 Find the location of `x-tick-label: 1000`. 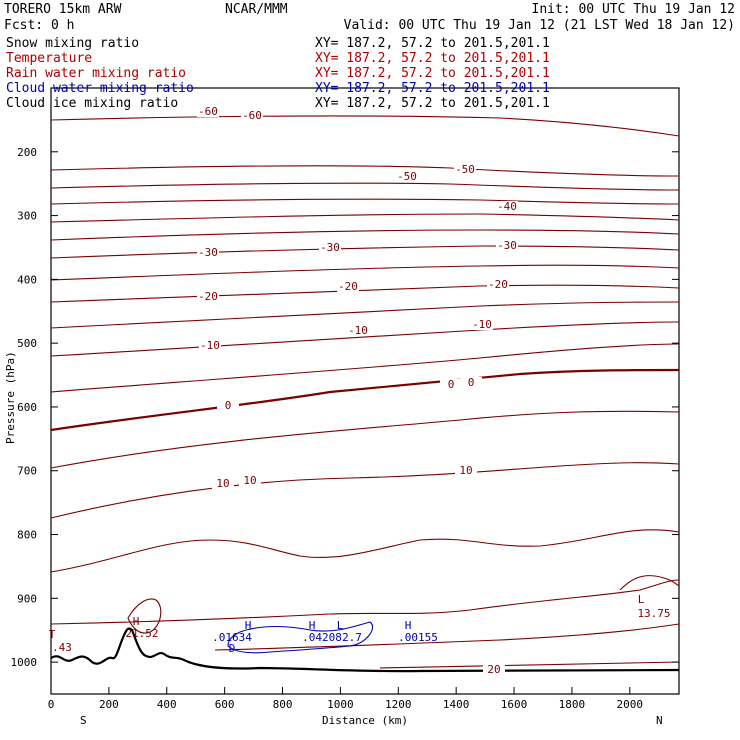

x-tick-label: 1000 is located at coordinates (340, 704).